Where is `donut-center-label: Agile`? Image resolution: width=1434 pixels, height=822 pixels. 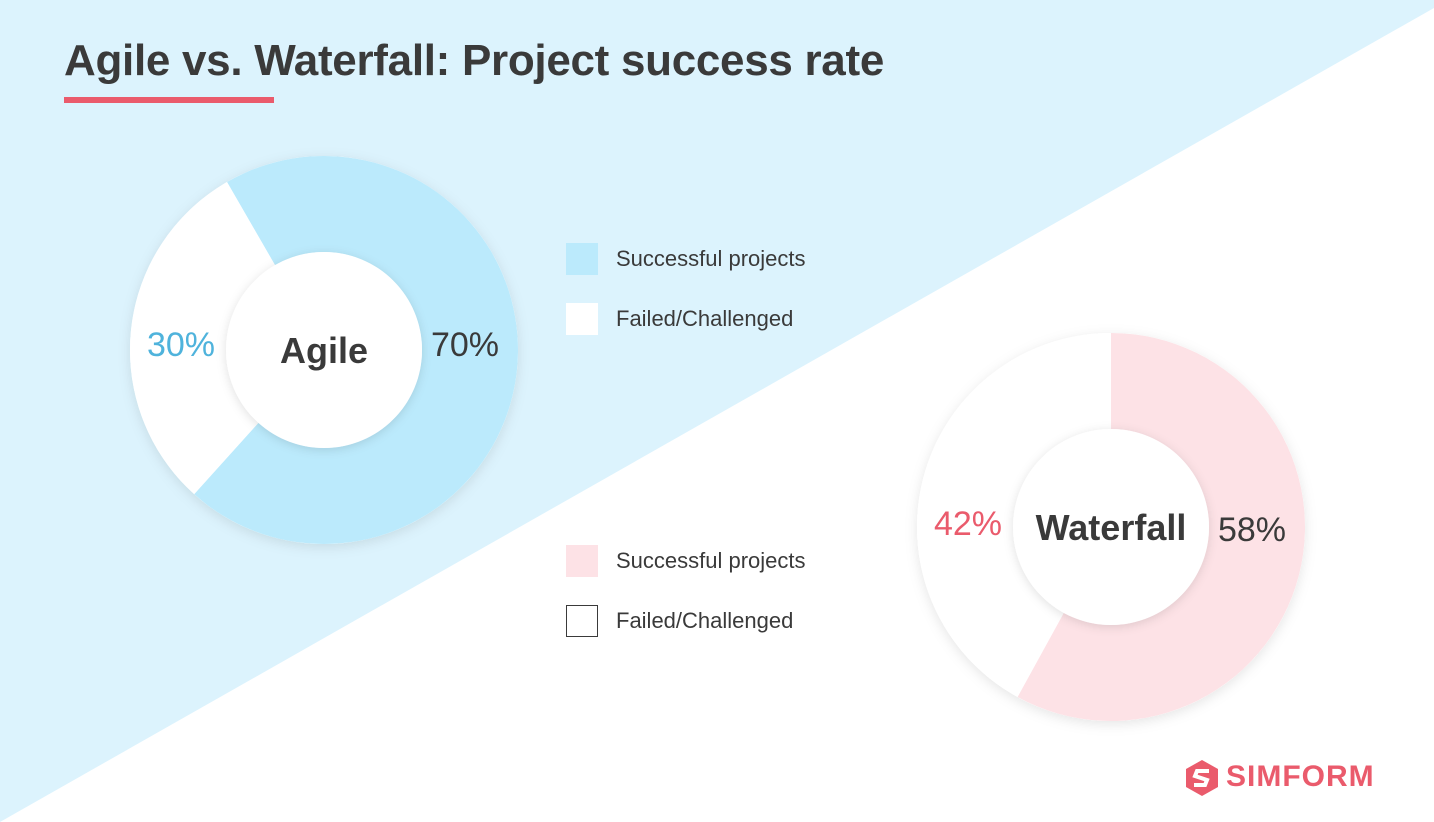
donut-center-label: Agile is located at coordinates (324, 350).